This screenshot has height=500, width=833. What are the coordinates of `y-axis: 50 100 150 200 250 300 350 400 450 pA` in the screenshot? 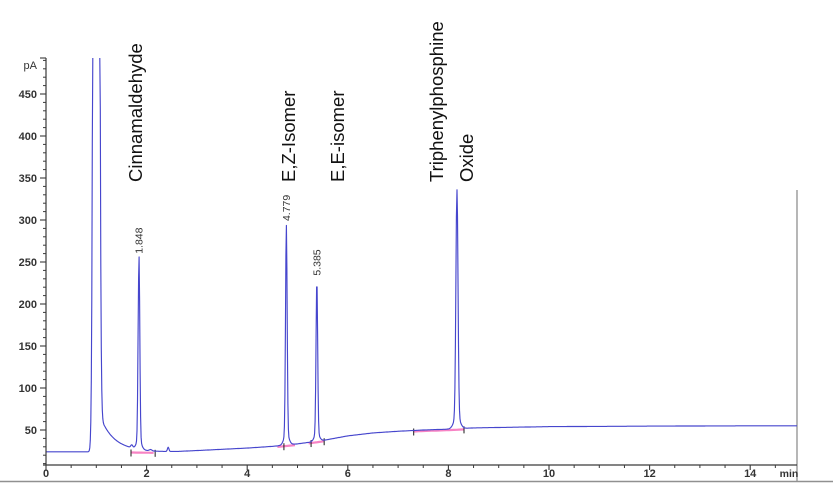 It's located at (33, 261).